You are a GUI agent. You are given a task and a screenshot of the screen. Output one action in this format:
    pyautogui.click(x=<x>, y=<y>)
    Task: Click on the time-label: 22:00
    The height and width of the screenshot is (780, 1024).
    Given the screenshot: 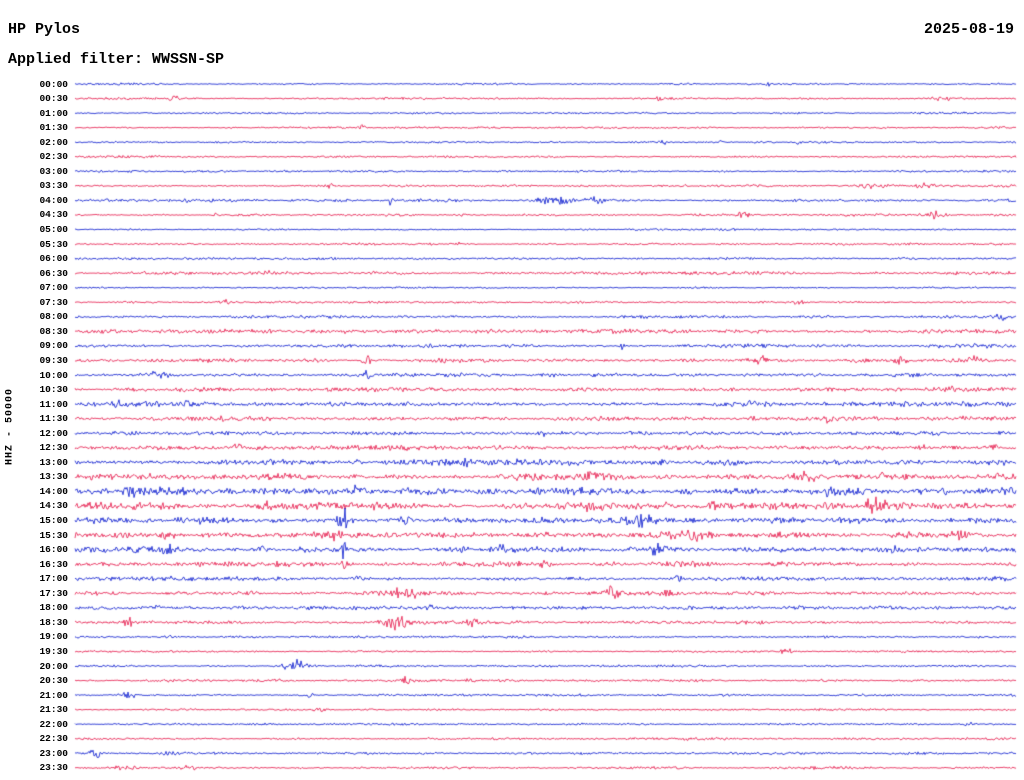 What is the action you would take?
    pyautogui.click(x=53, y=724)
    